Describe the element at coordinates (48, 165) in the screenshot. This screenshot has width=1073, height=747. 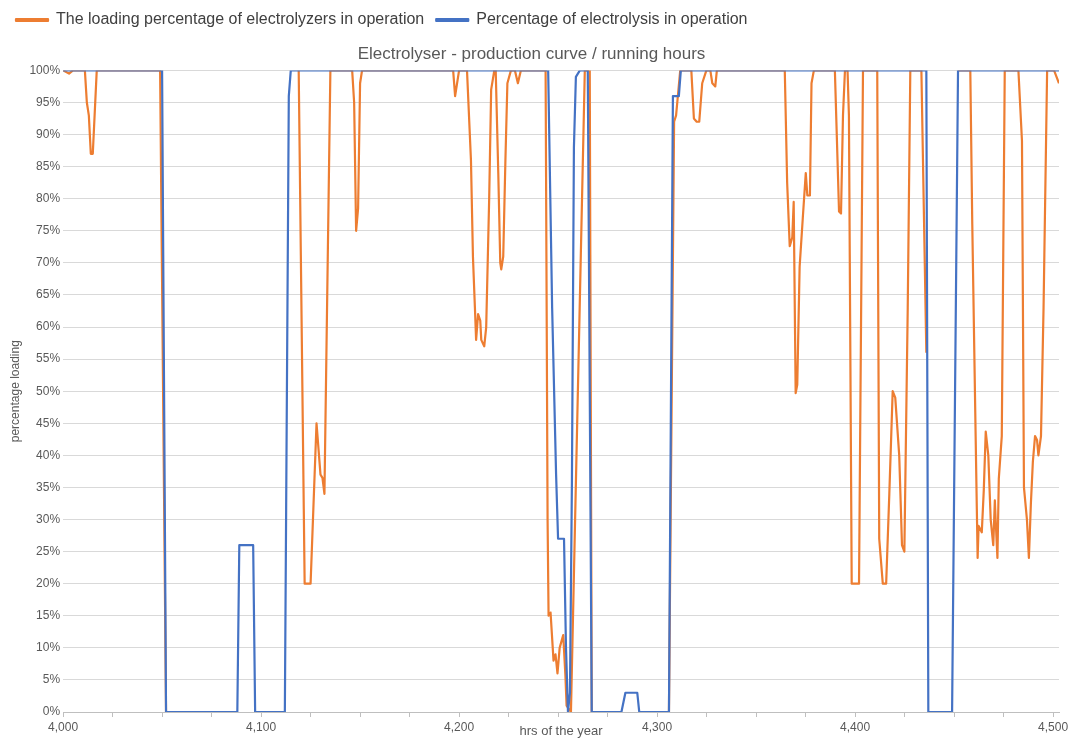
I see `y-tick-label: 85%` at that location.